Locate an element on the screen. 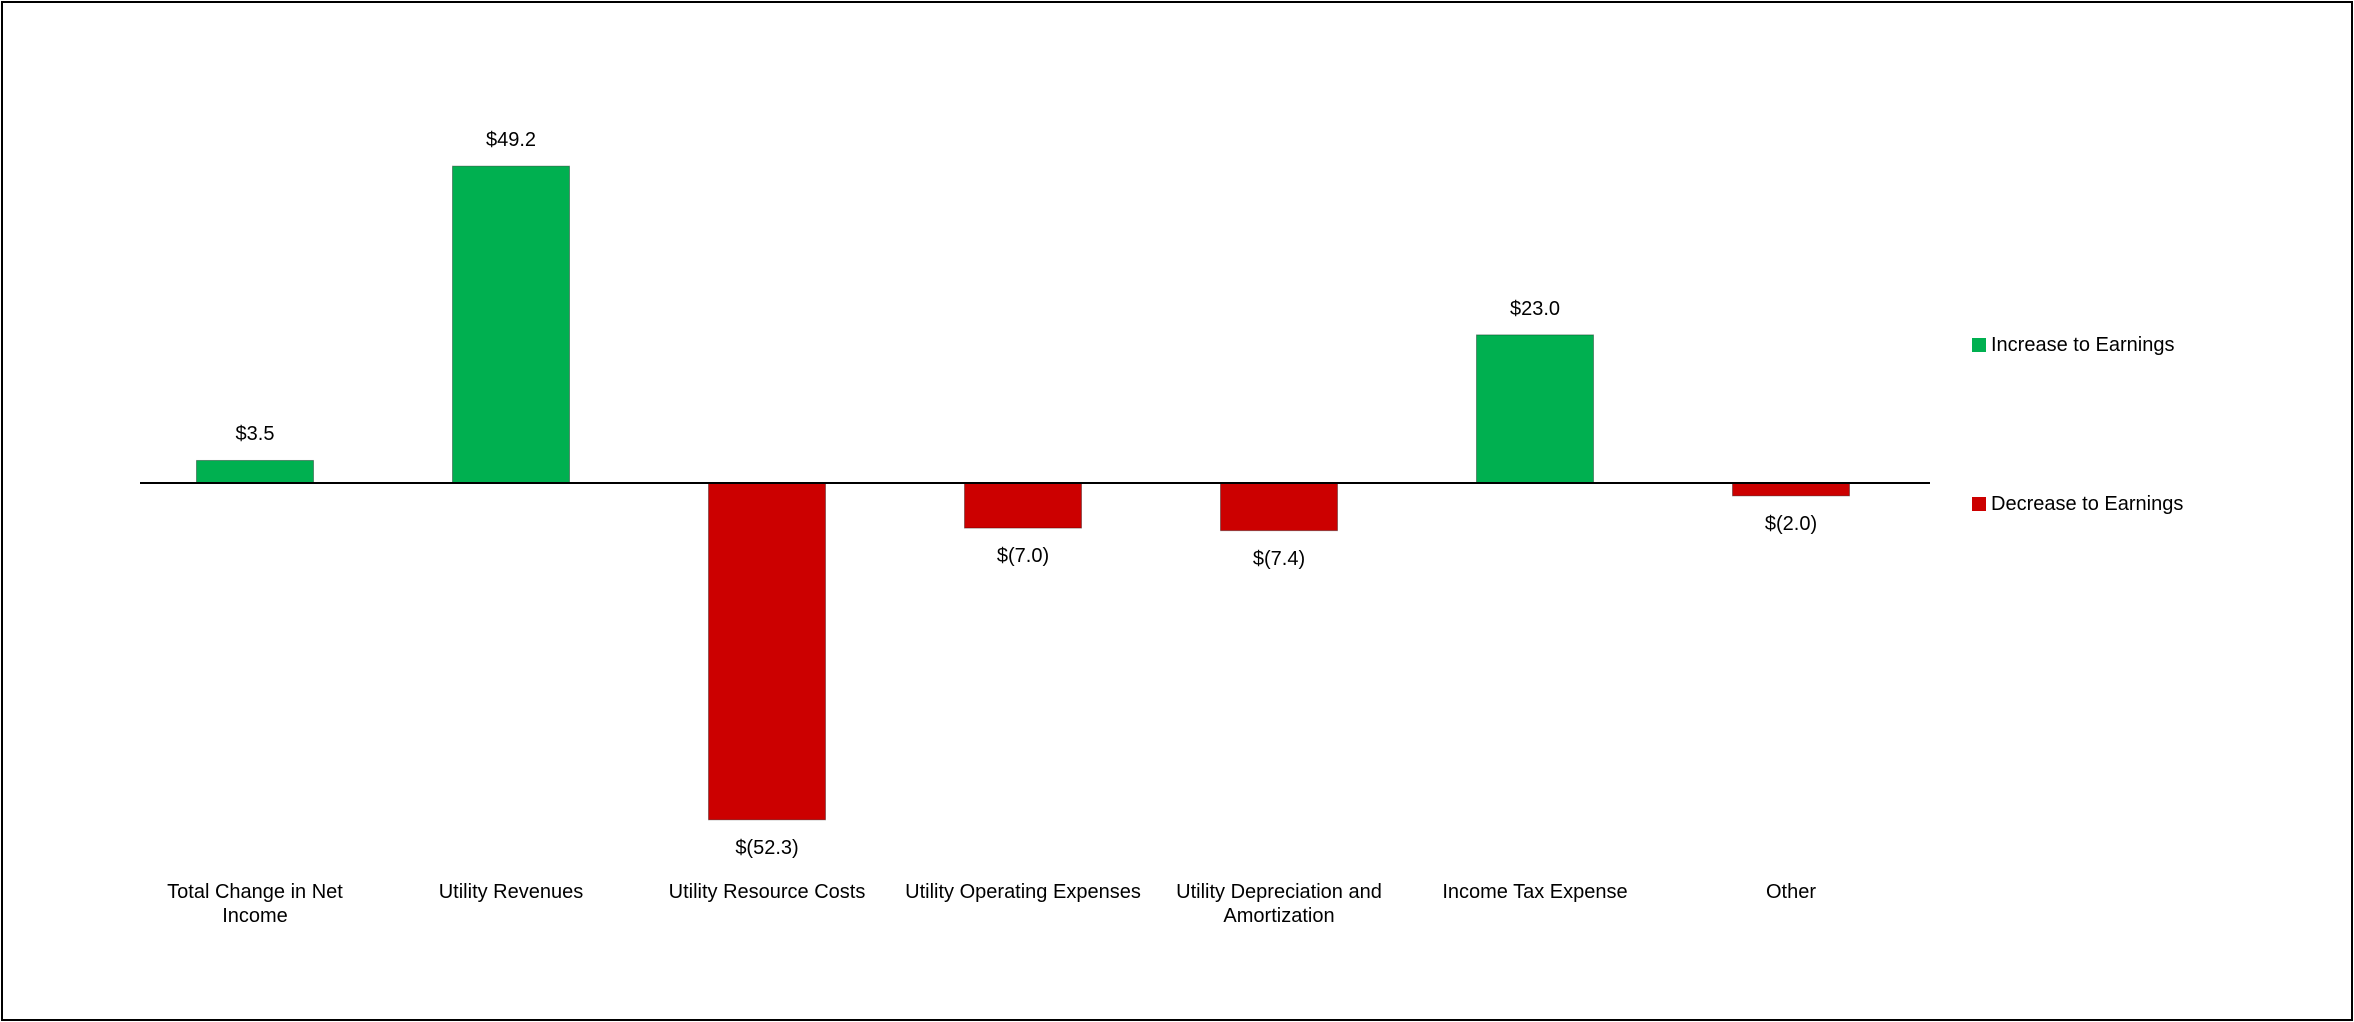 The width and height of the screenshot is (2354, 1022). value-label: $23.0 is located at coordinates (1535, 308).